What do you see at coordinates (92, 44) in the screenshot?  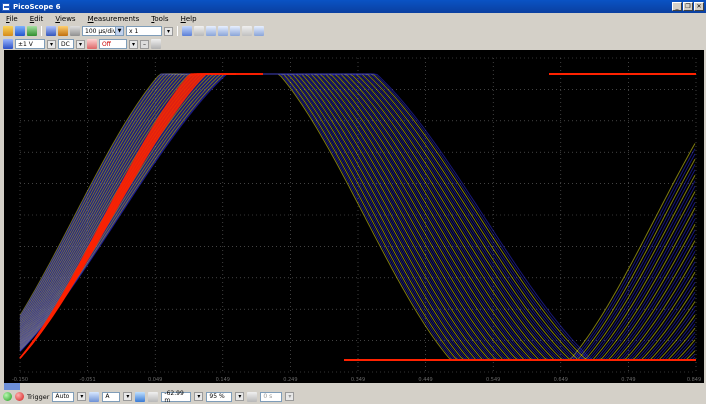 I see `channel-b-icon` at bounding box center [92, 44].